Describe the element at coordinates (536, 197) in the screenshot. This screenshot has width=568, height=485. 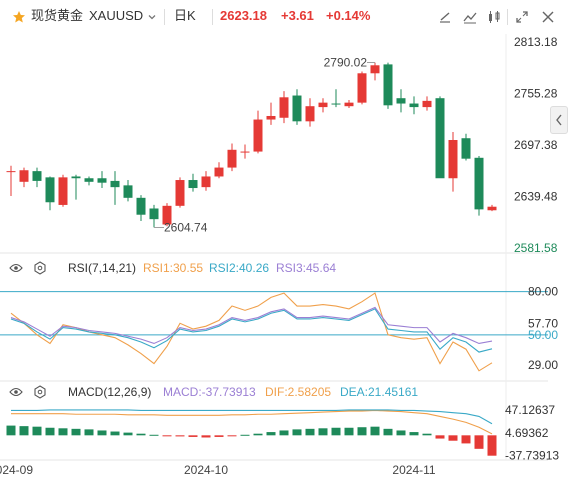
I see `price-tick-label: 2639.48` at that location.